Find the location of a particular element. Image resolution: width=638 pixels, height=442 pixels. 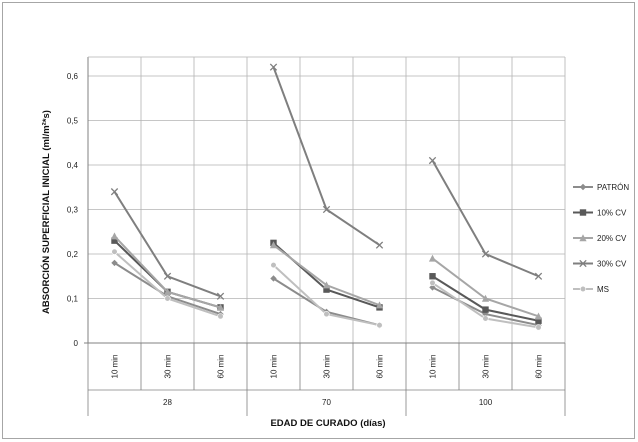

y-axis-ticks: 0 0,1 0,2 0,3 0,4 0,5 0,6 is located at coordinates (73, 210).